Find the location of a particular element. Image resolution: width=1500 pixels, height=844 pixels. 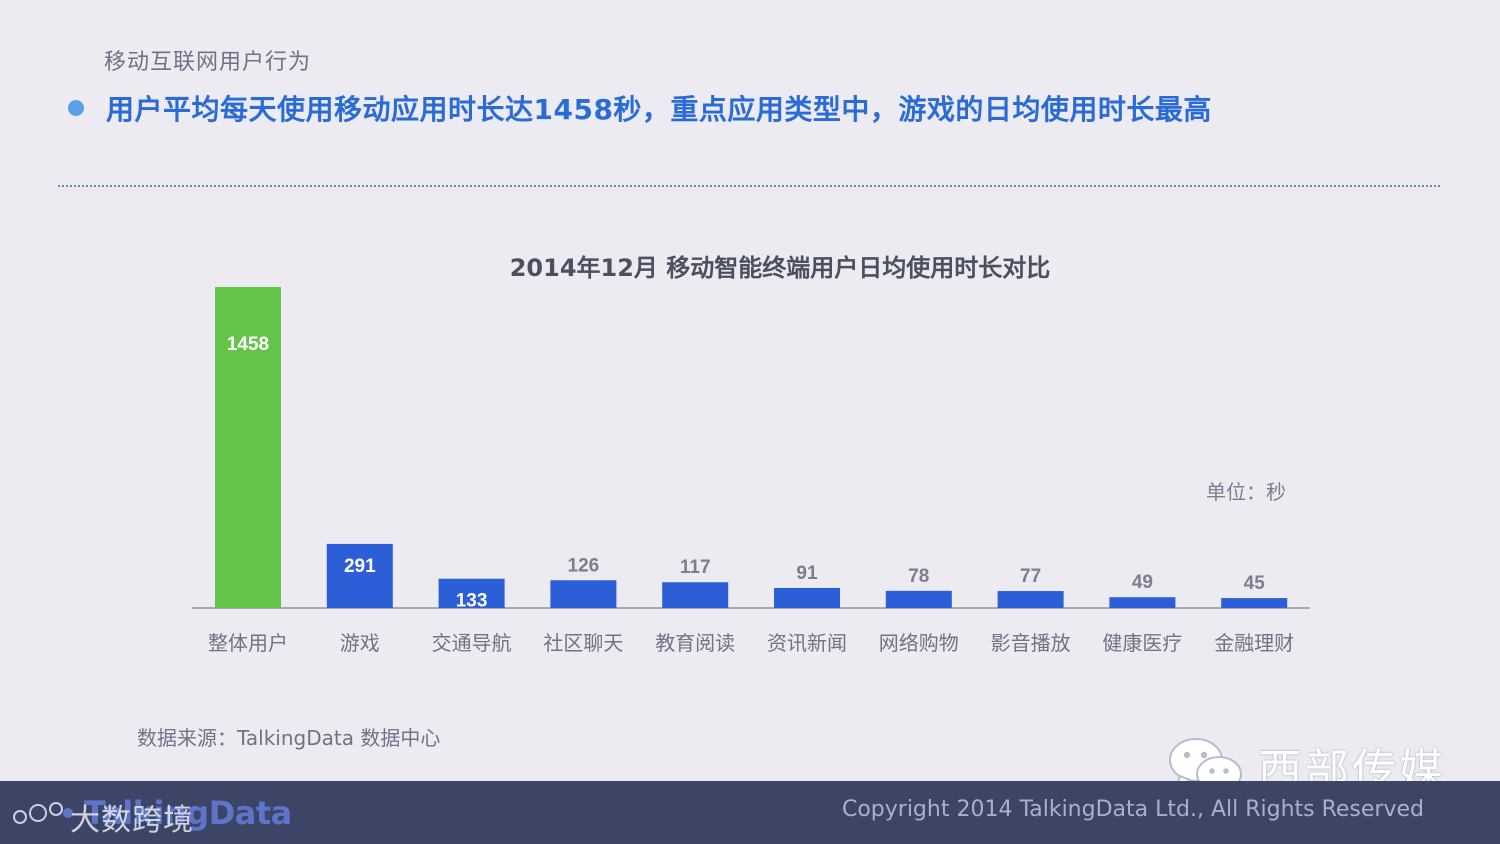

data-label-0: 1458 is located at coordinates (248, 344).